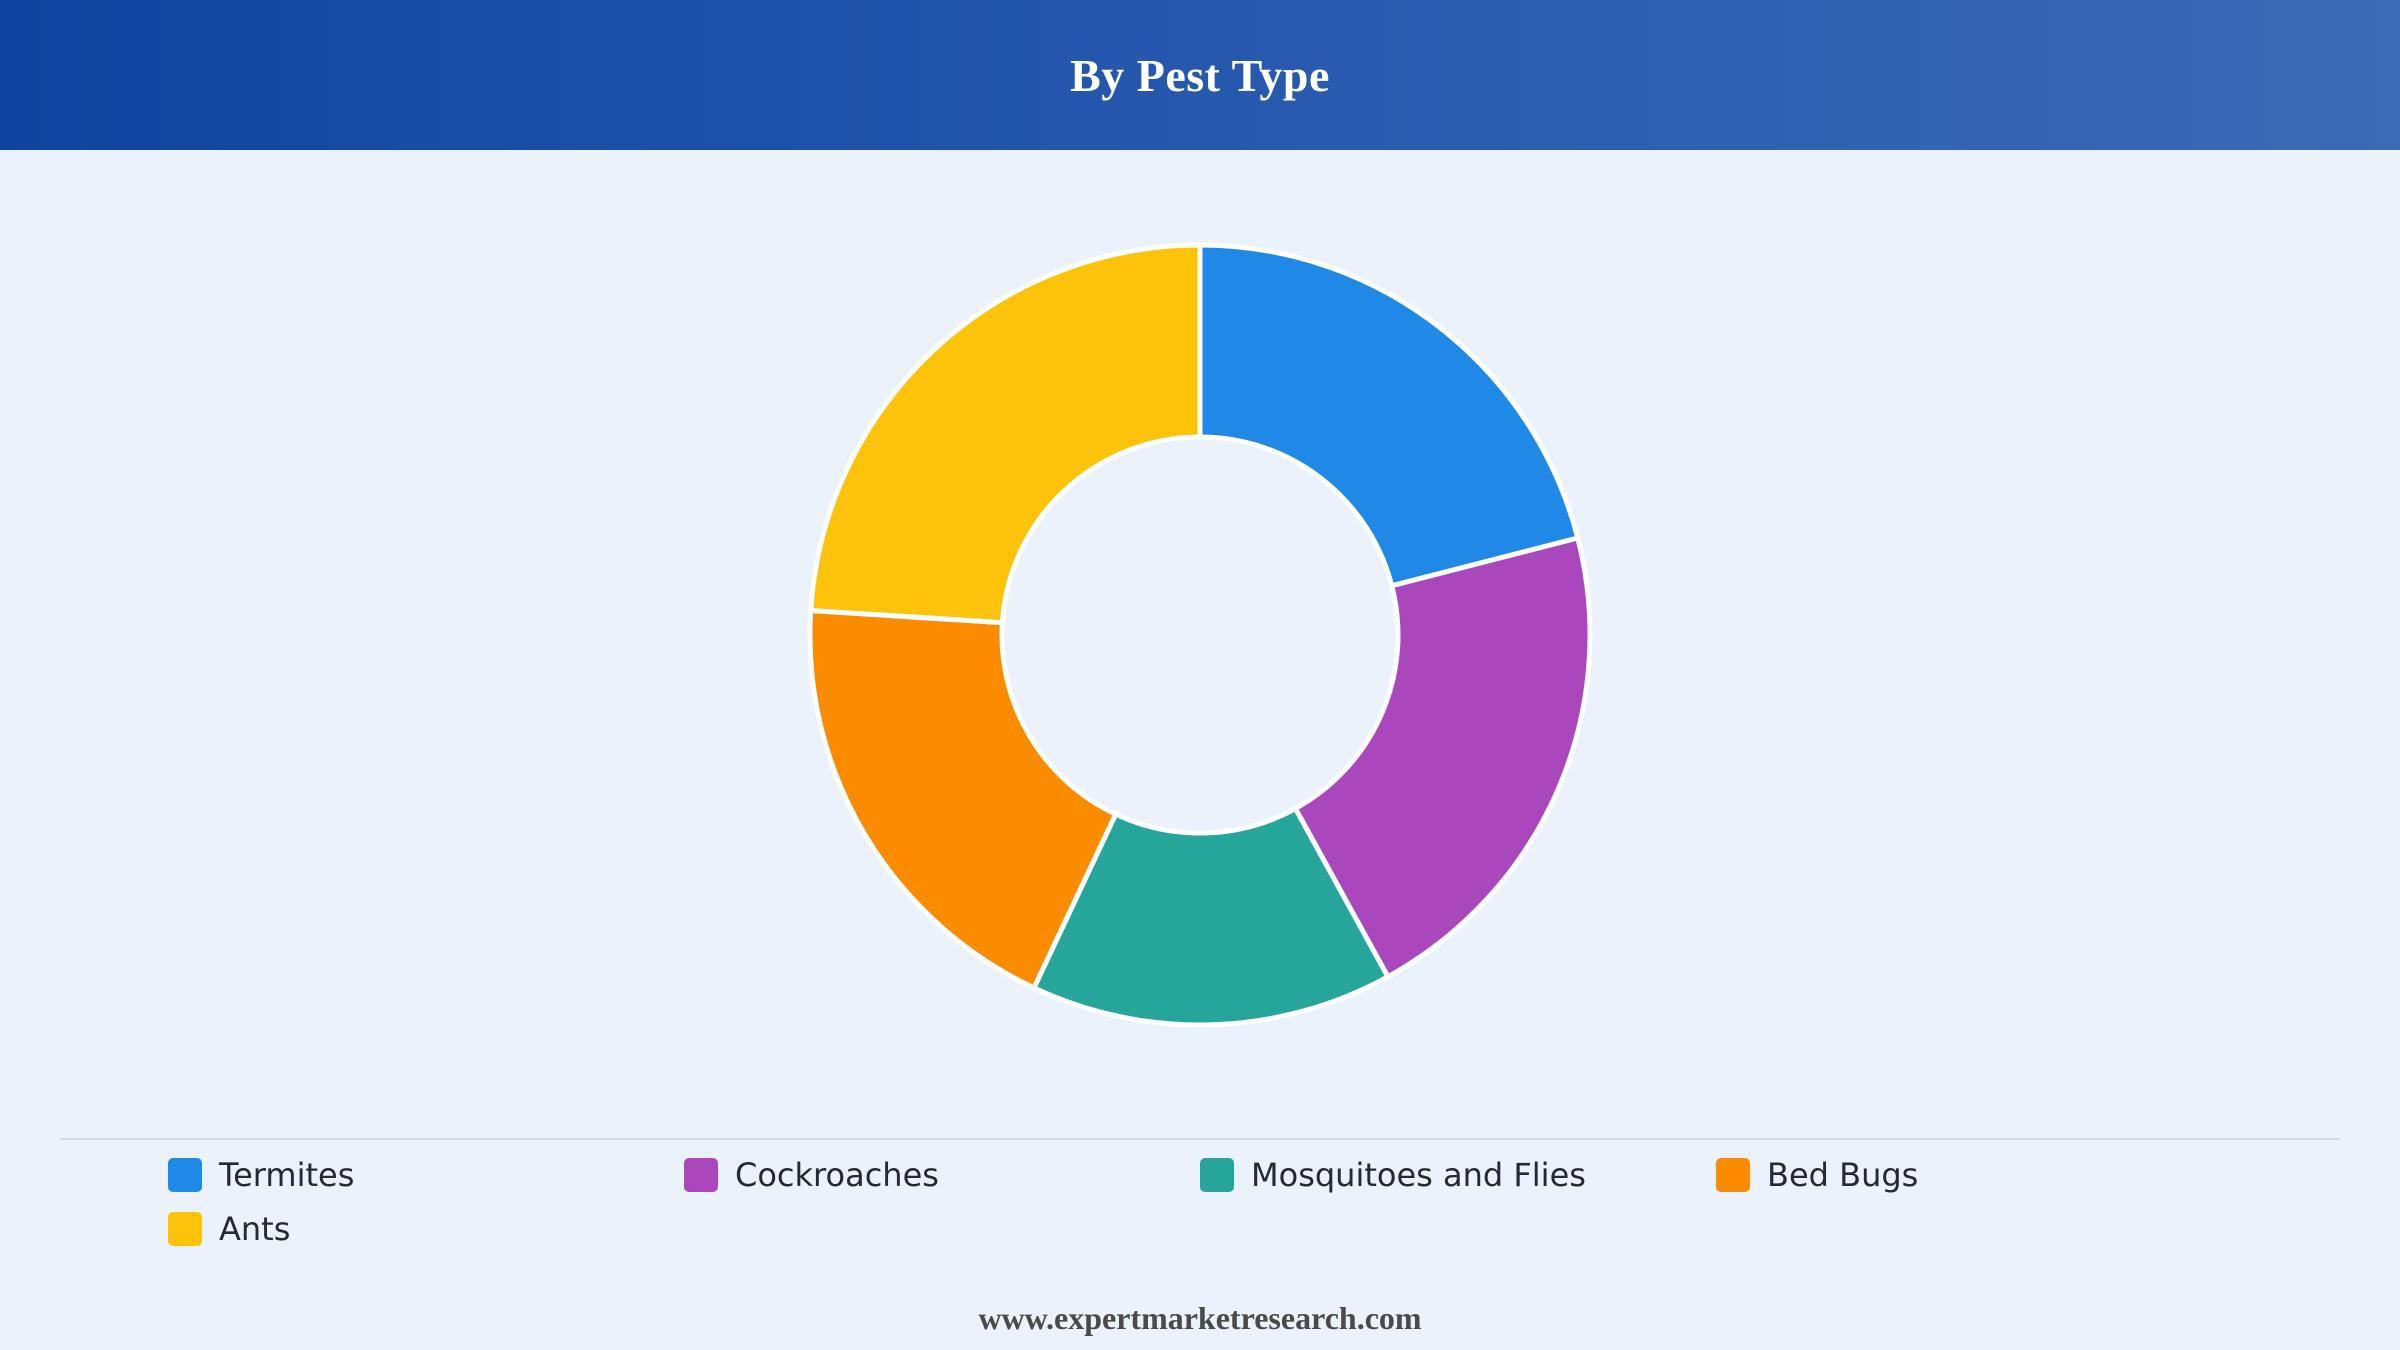 The height and width of the screenshot is (1350, 2400). Describe the element at coordinates (1974, 1175) in the screenshot. I see `legend-item-bed-bugs: Bed Bugs` at that location.